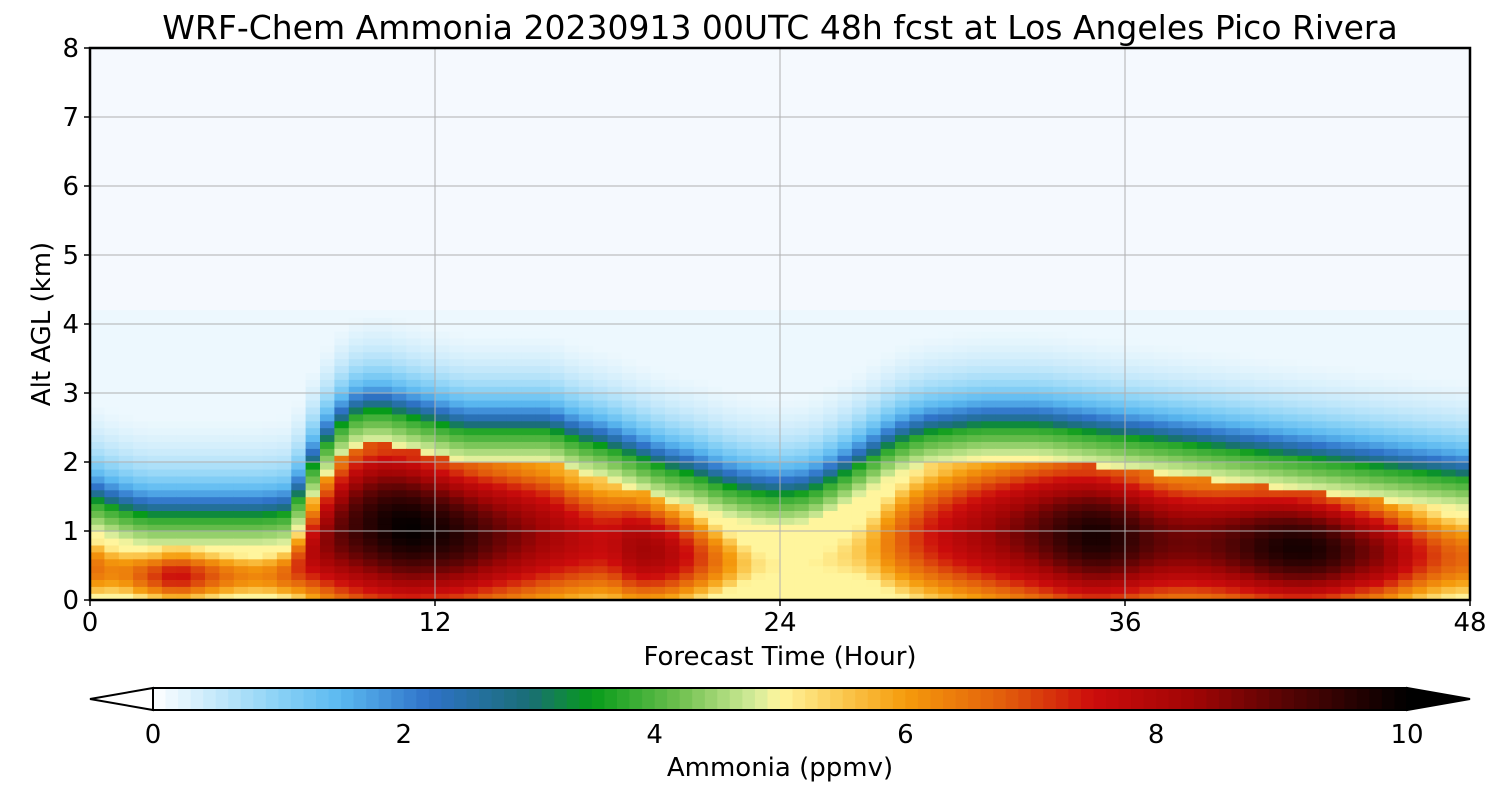 Image resolution: width=1500 pixels, height=800 pixels. I want to click on colorbar-tick-label: 4, so click(654, 735).